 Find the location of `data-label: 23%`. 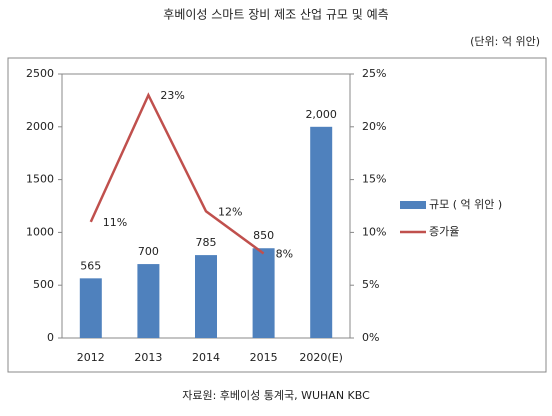

data-label: 23% is located at coordinates (172, 95).